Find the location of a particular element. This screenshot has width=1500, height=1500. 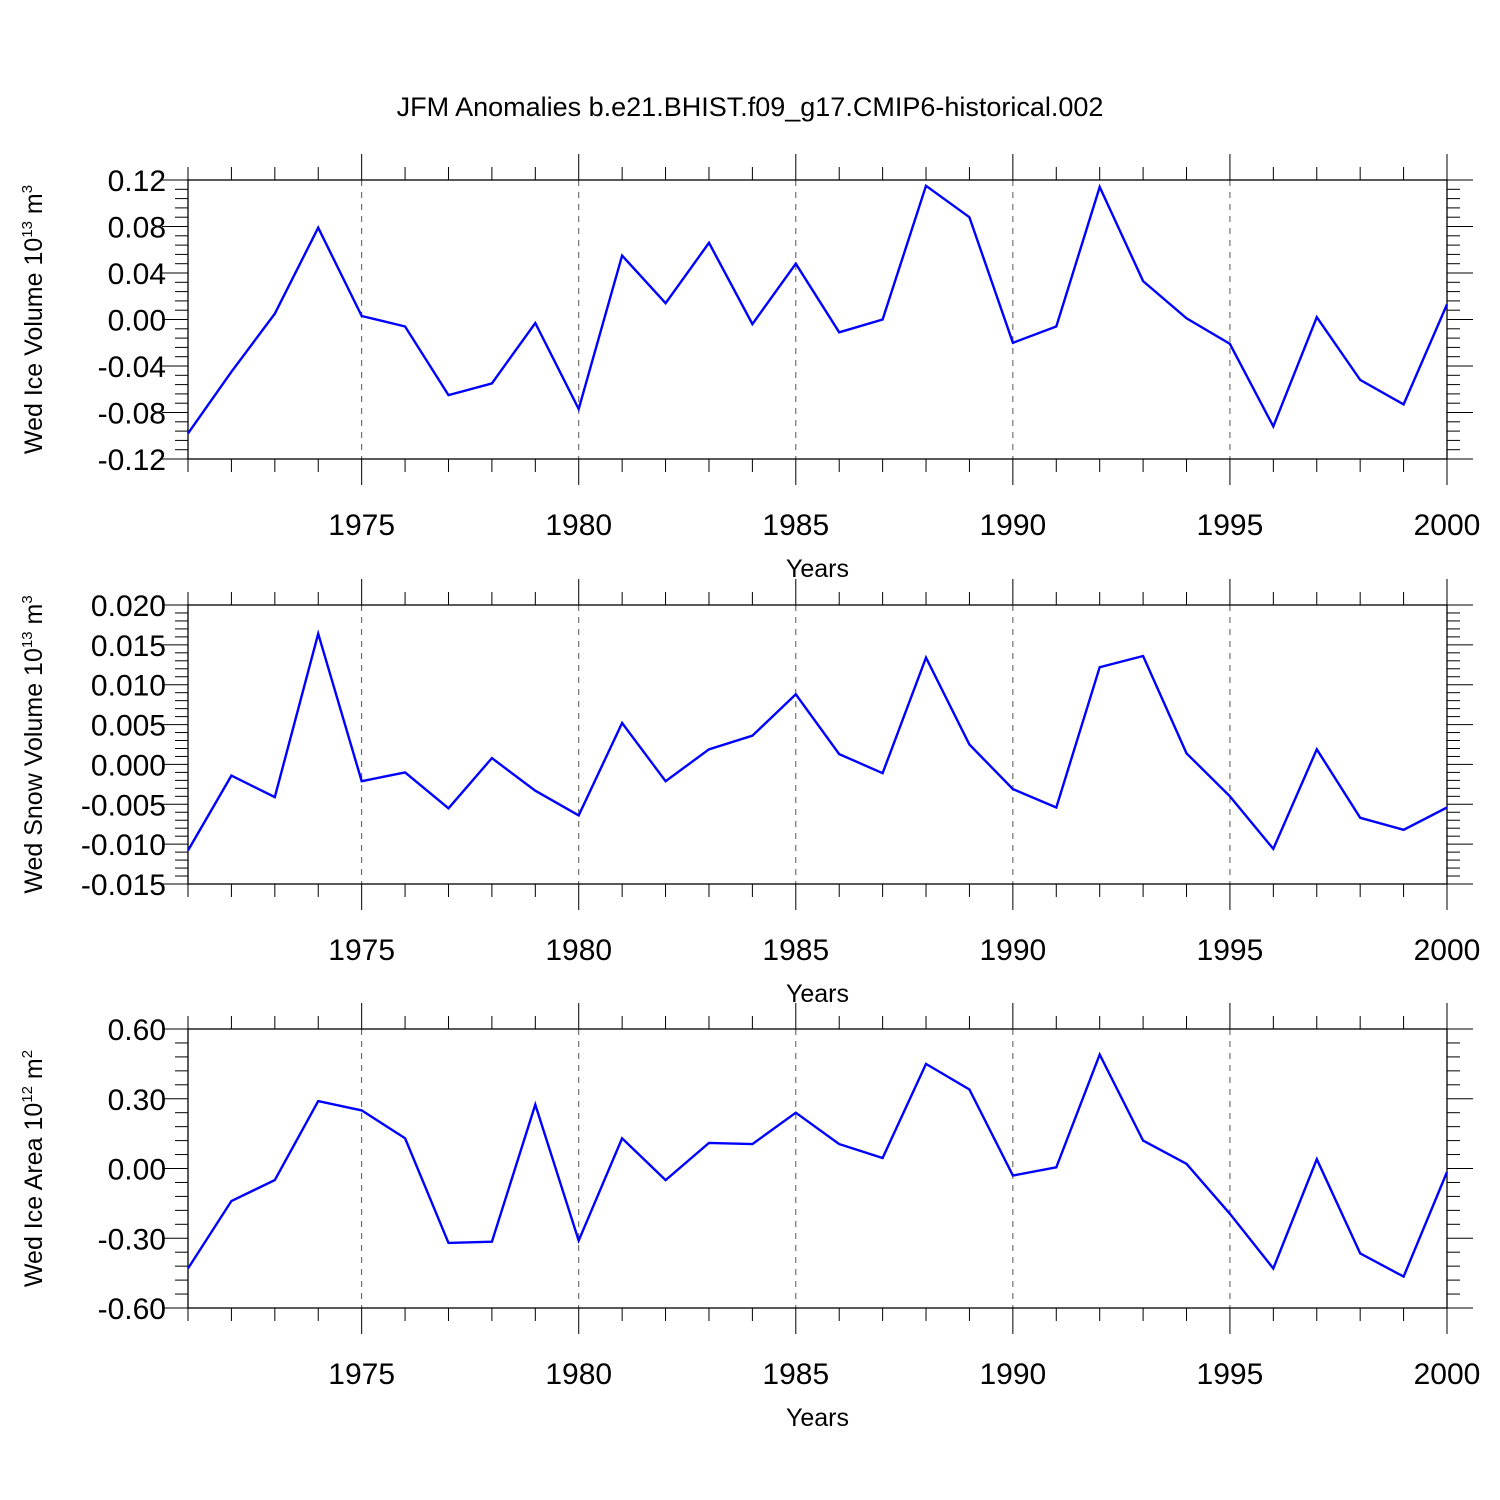

y-tick-label: 0.08 is located at coordinates (137, 228).